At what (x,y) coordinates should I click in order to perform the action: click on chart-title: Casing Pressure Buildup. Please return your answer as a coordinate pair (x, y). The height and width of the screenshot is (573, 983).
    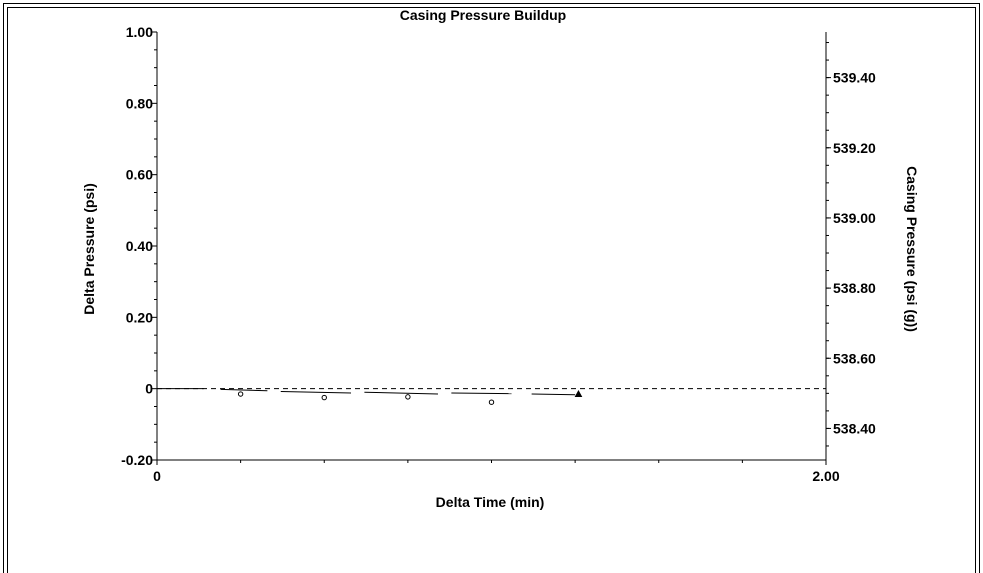
    Looking at the image, I should click on (483, 15).